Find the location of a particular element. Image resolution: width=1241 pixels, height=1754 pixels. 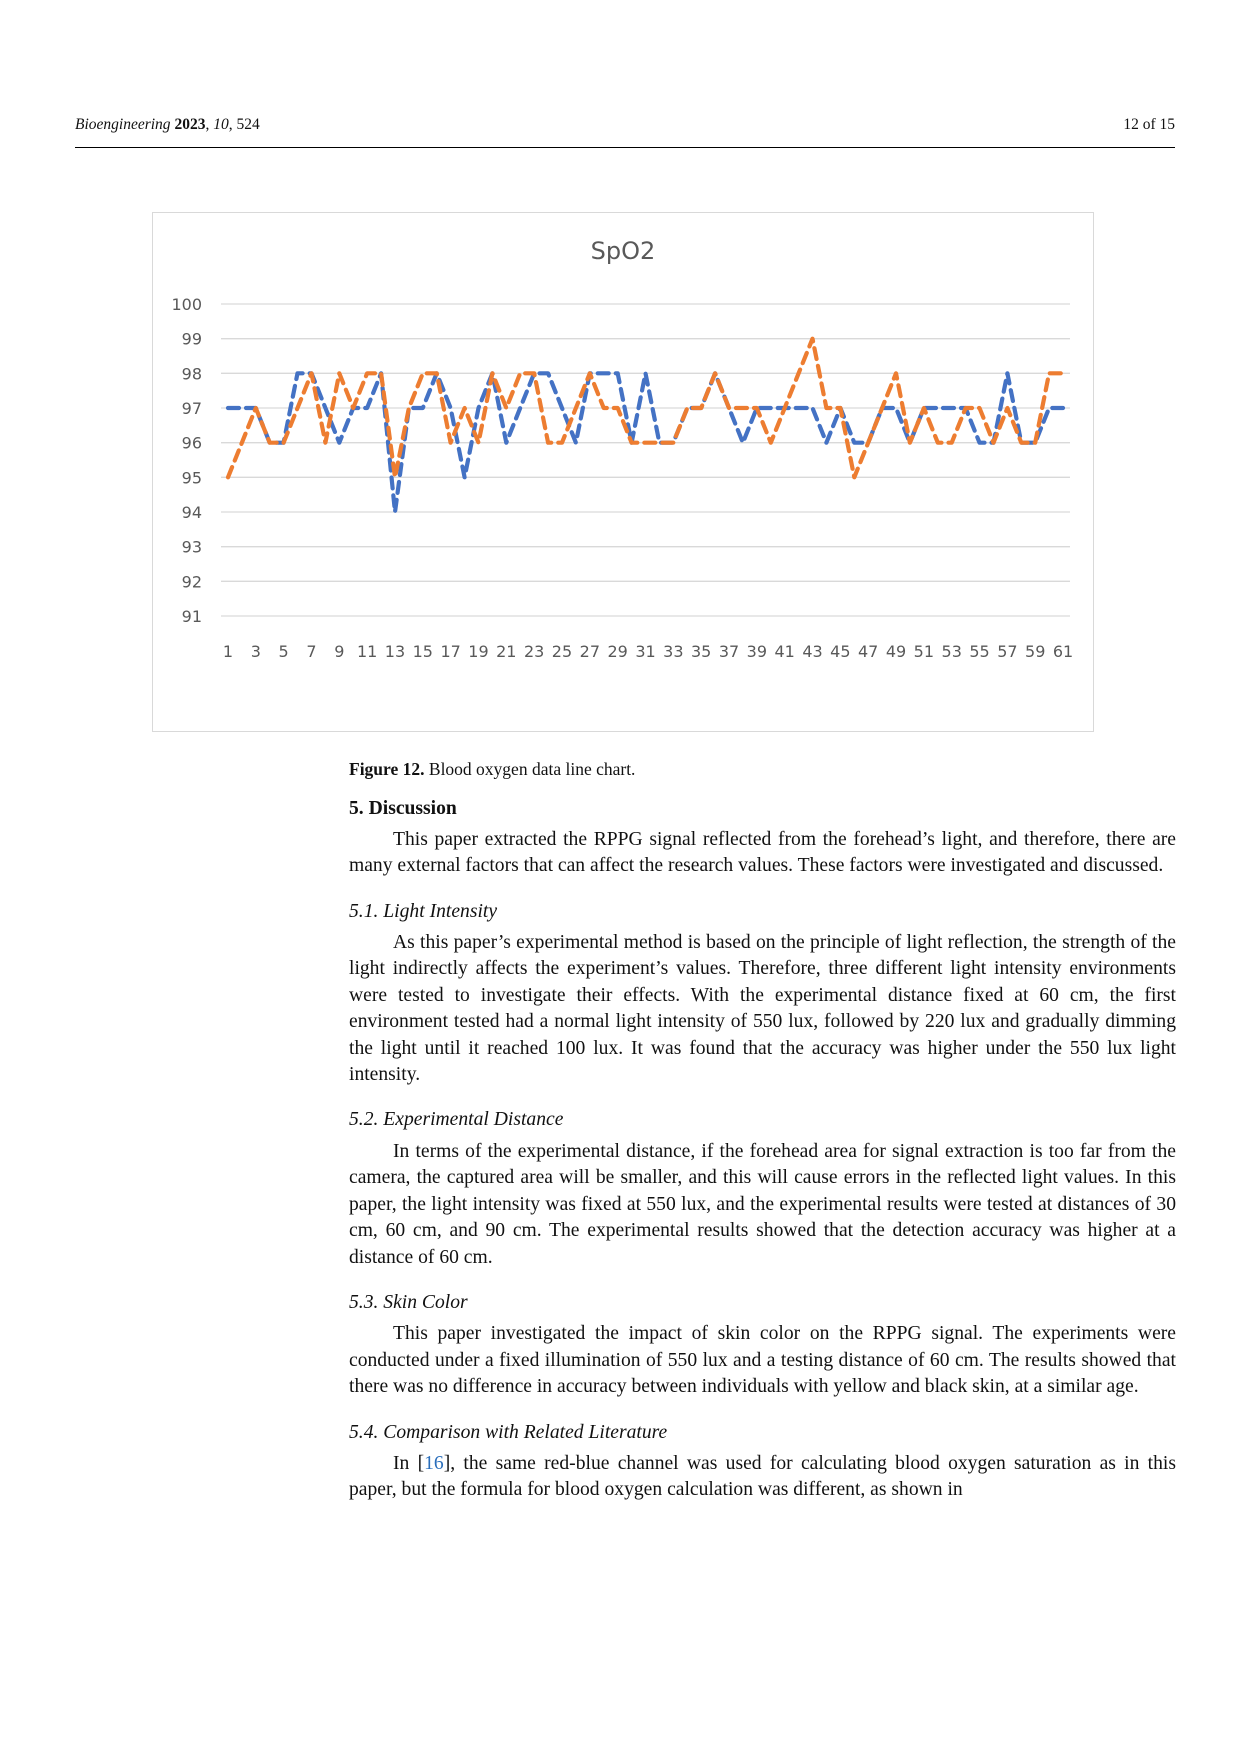

section-heading-discussion: 5. Discussion is located at coordinates (403, 809).